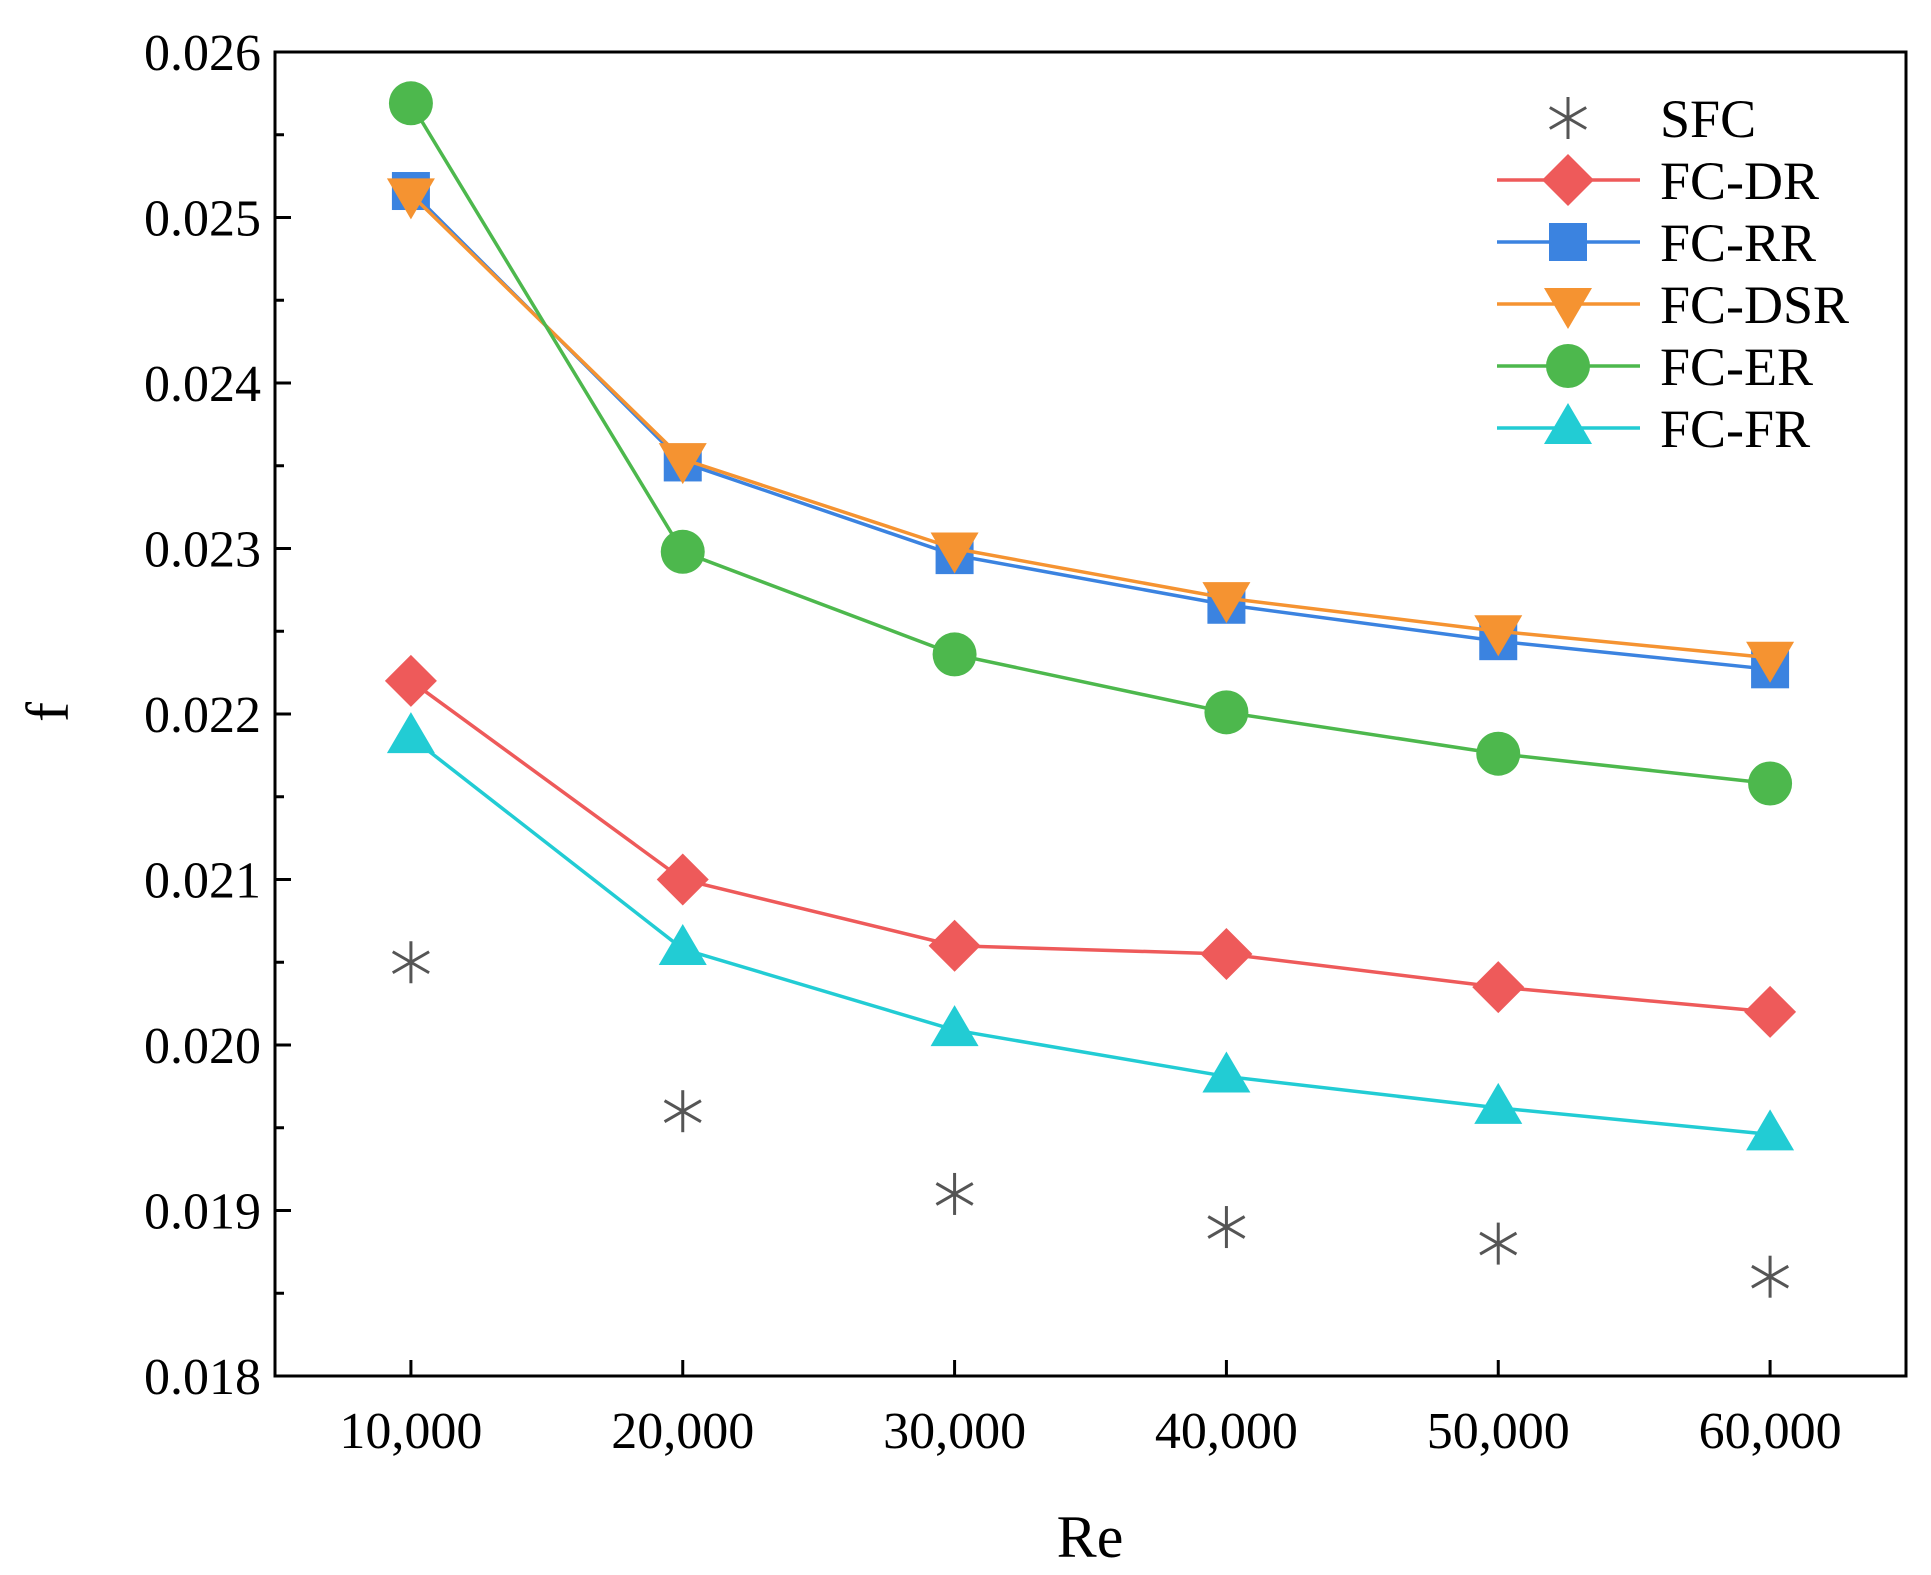  Describe the element at coordinates (1498, 1431) in the screenshot. I see `x-tick-label: 50,000` at that location.